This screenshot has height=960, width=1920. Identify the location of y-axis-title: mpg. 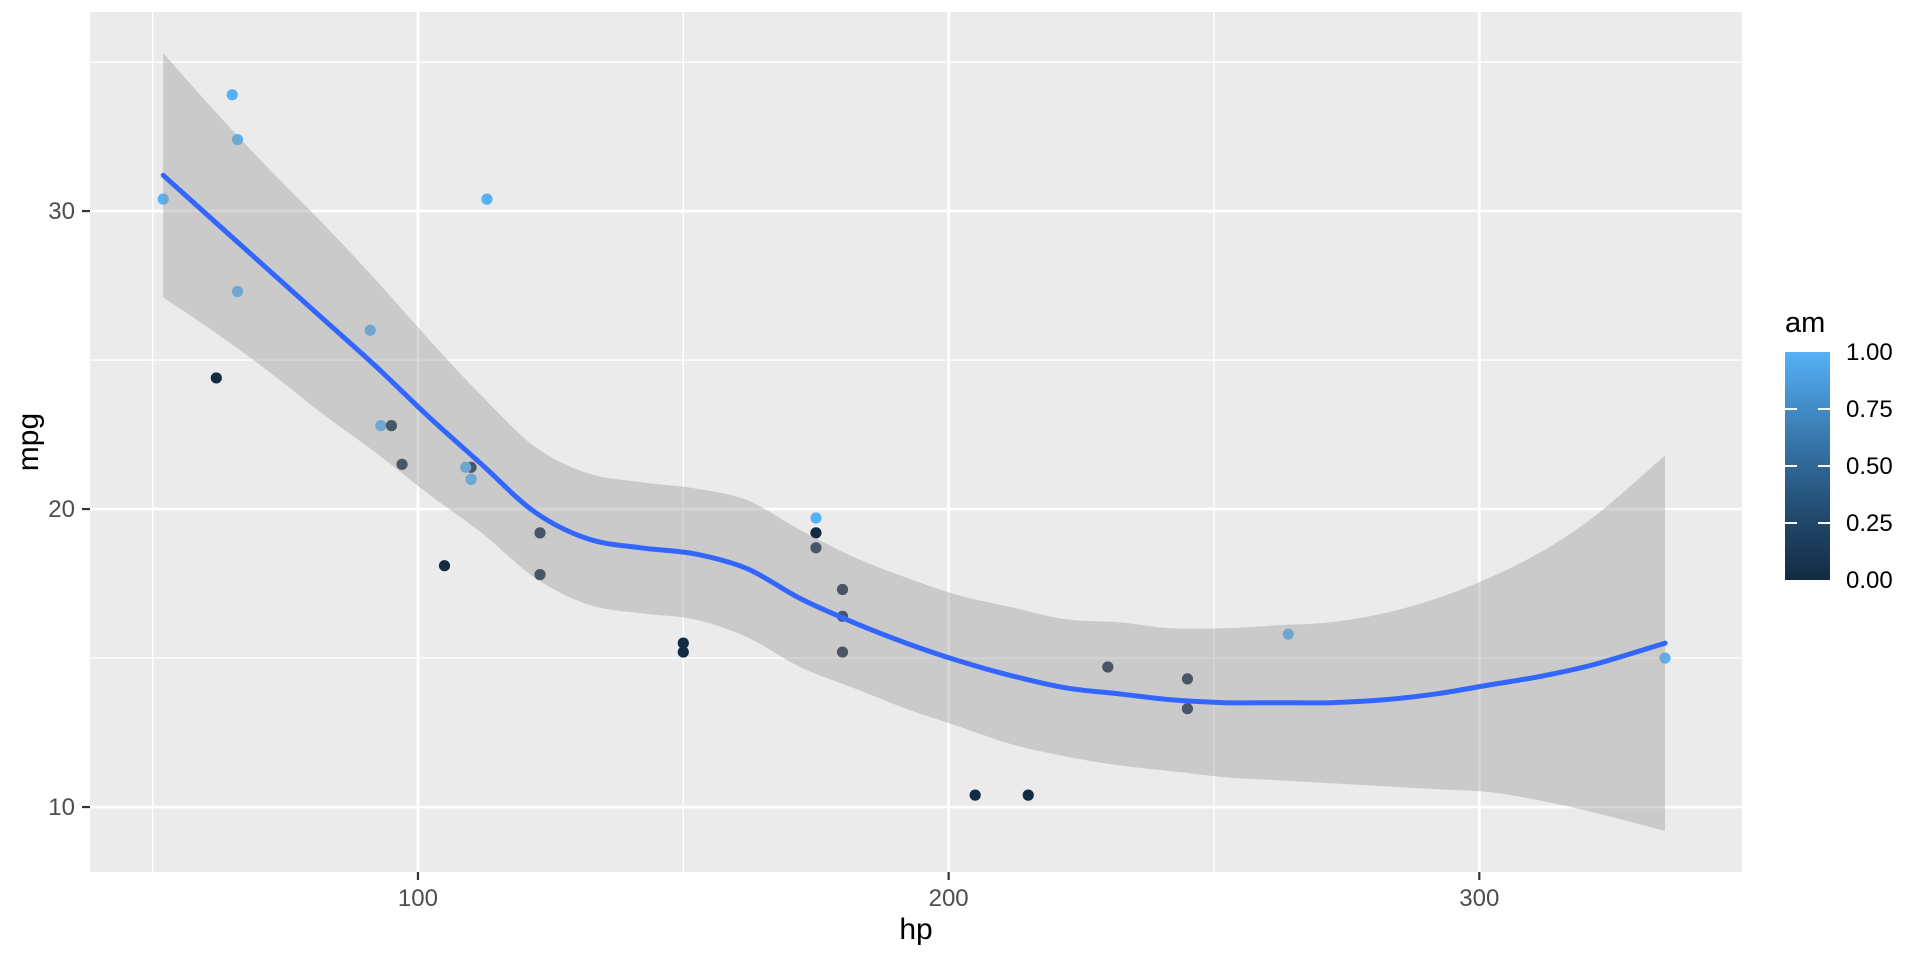
(28, 442).